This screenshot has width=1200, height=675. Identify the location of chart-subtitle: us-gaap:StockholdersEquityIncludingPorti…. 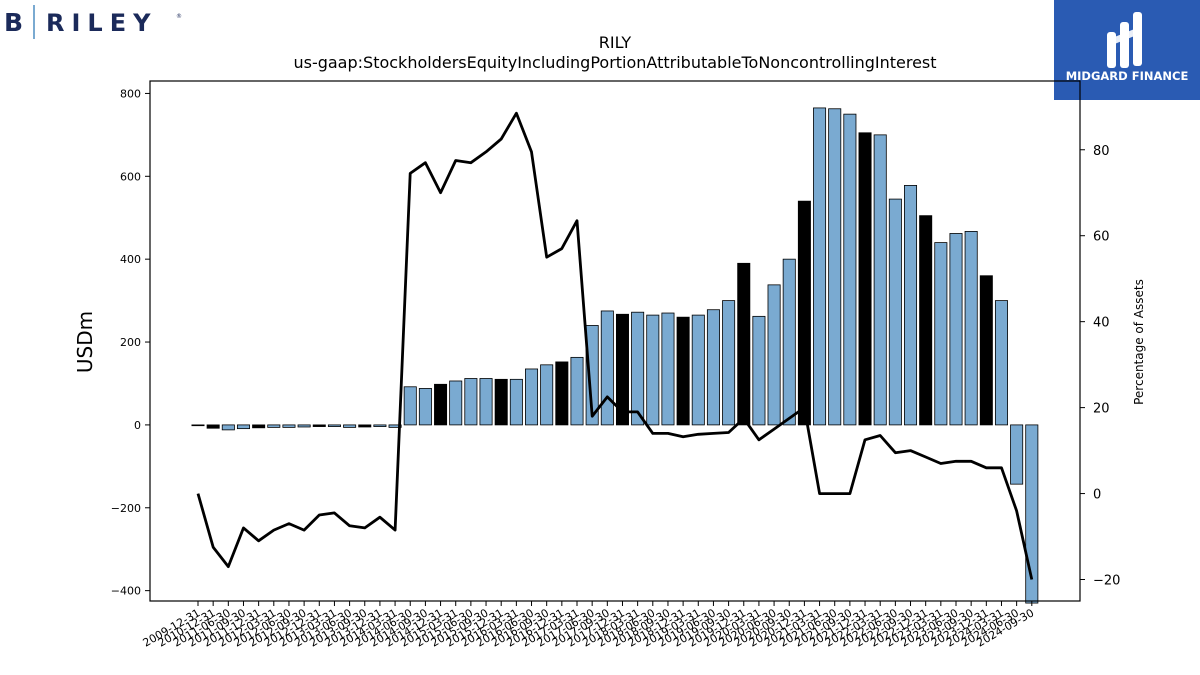
(614, 62).